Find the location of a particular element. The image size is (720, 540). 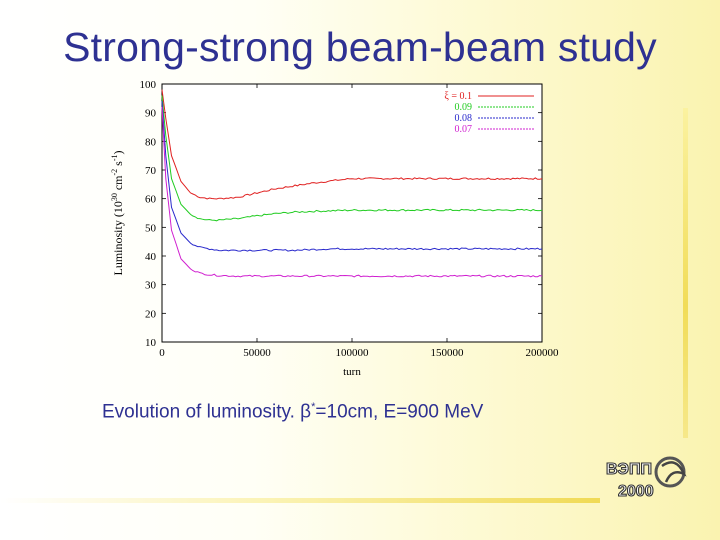

slide-title: Strong-strong beam-beam study is located at coordinates (360, 47).